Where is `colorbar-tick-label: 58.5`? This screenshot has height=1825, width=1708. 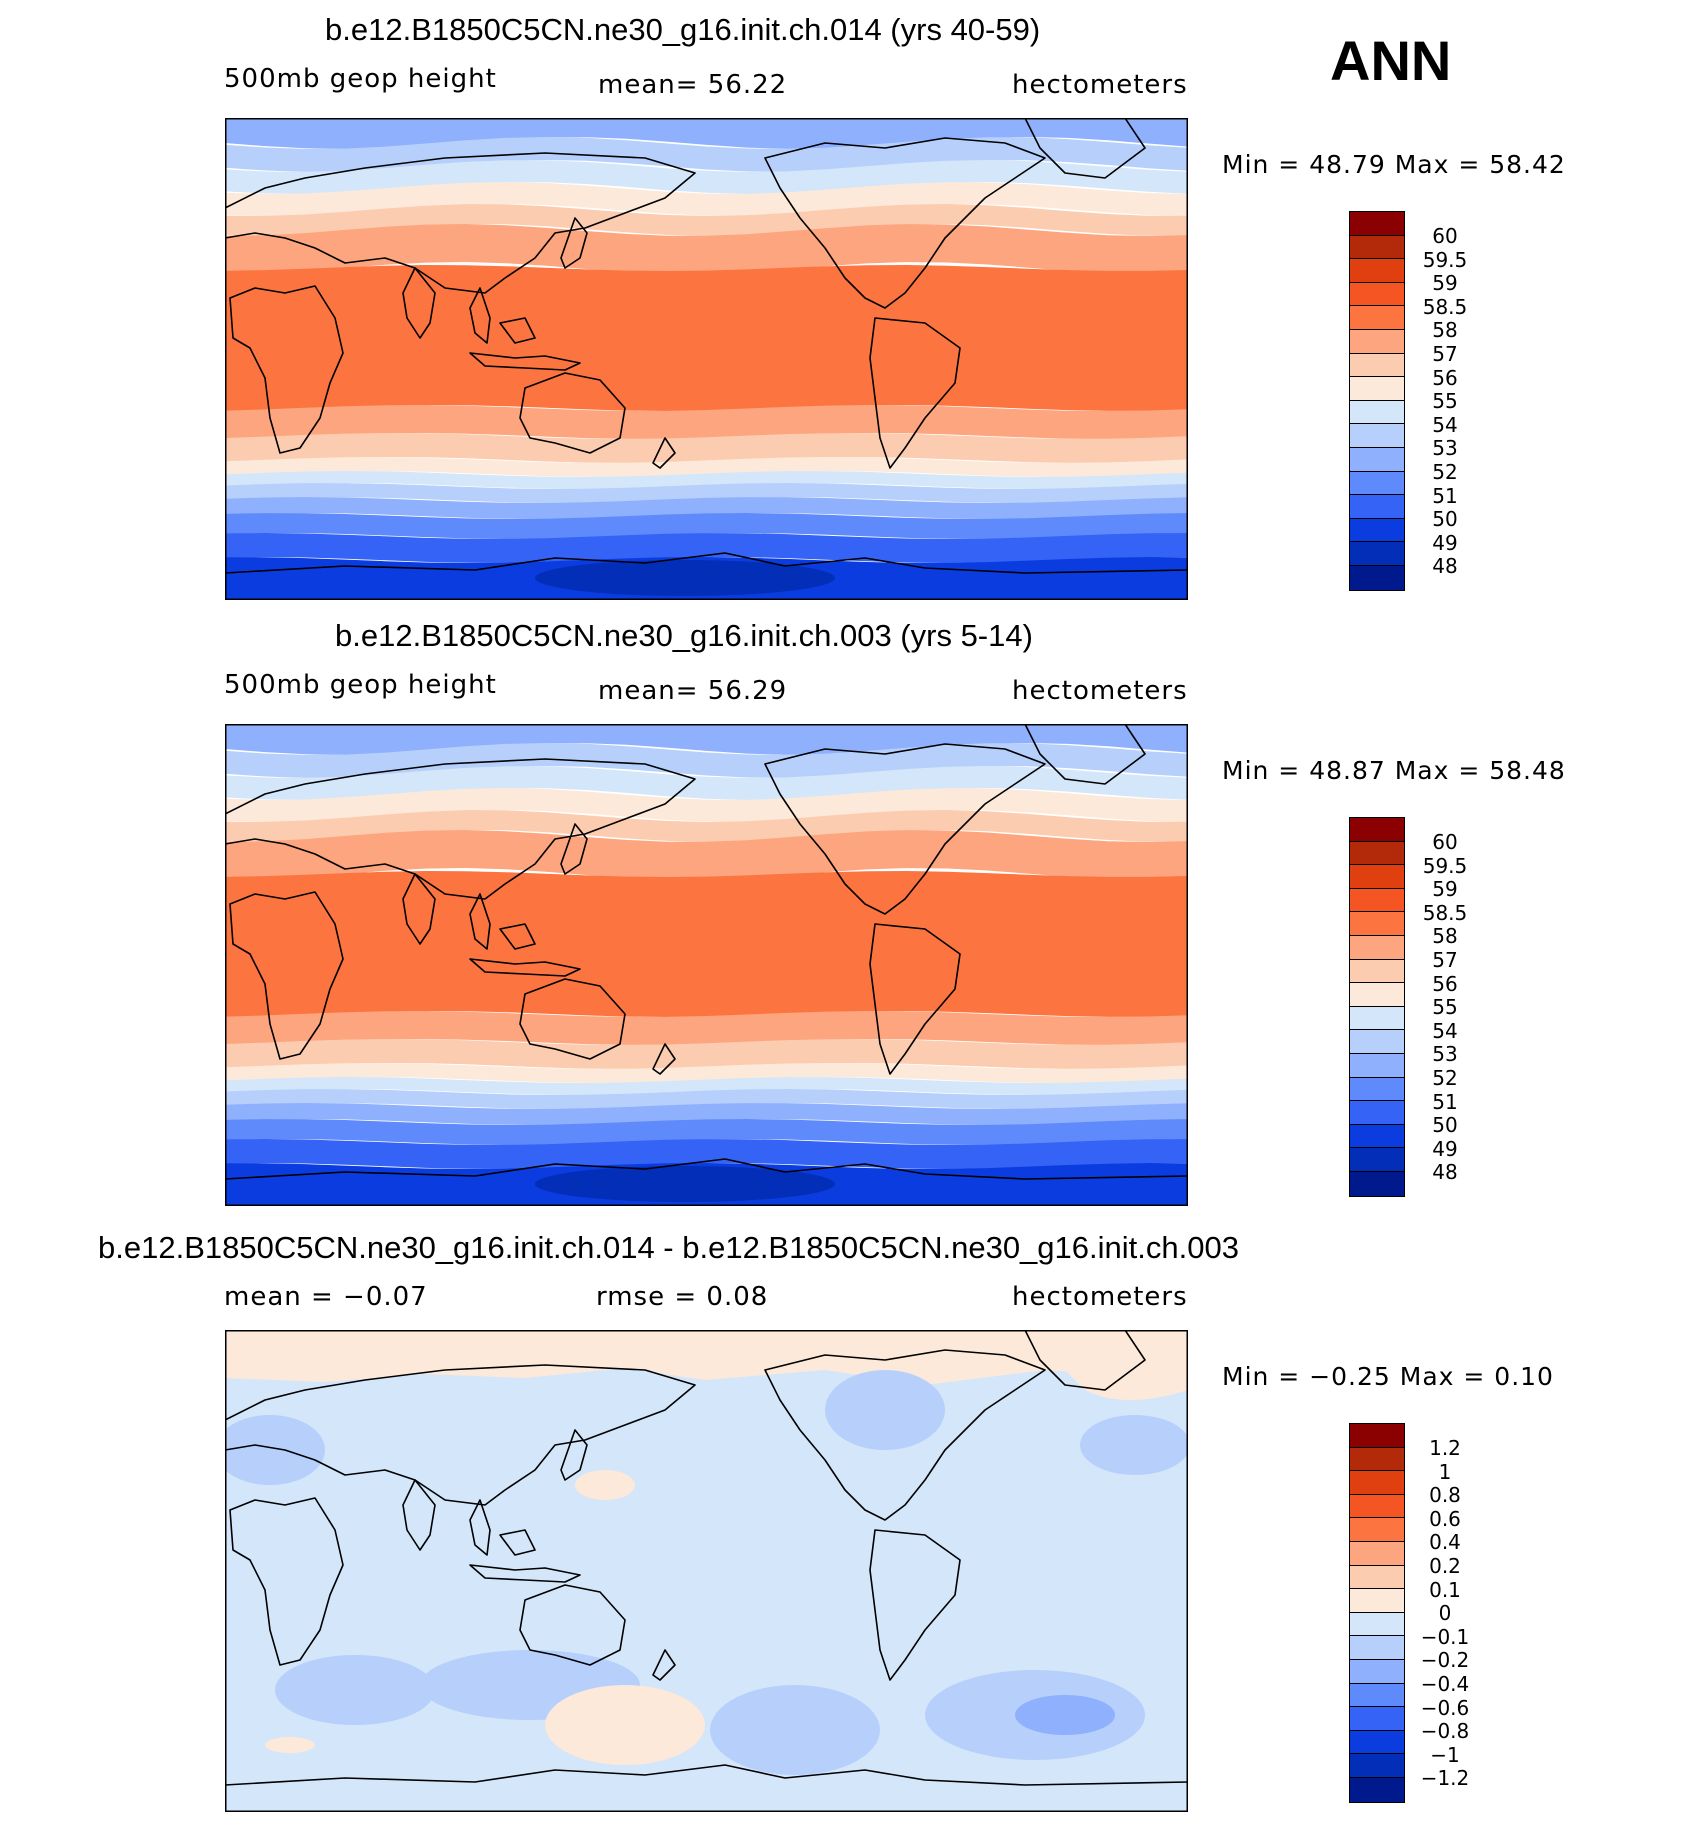 colorbar-tick-label: 58.5 is located at coordinates (1445, 306).